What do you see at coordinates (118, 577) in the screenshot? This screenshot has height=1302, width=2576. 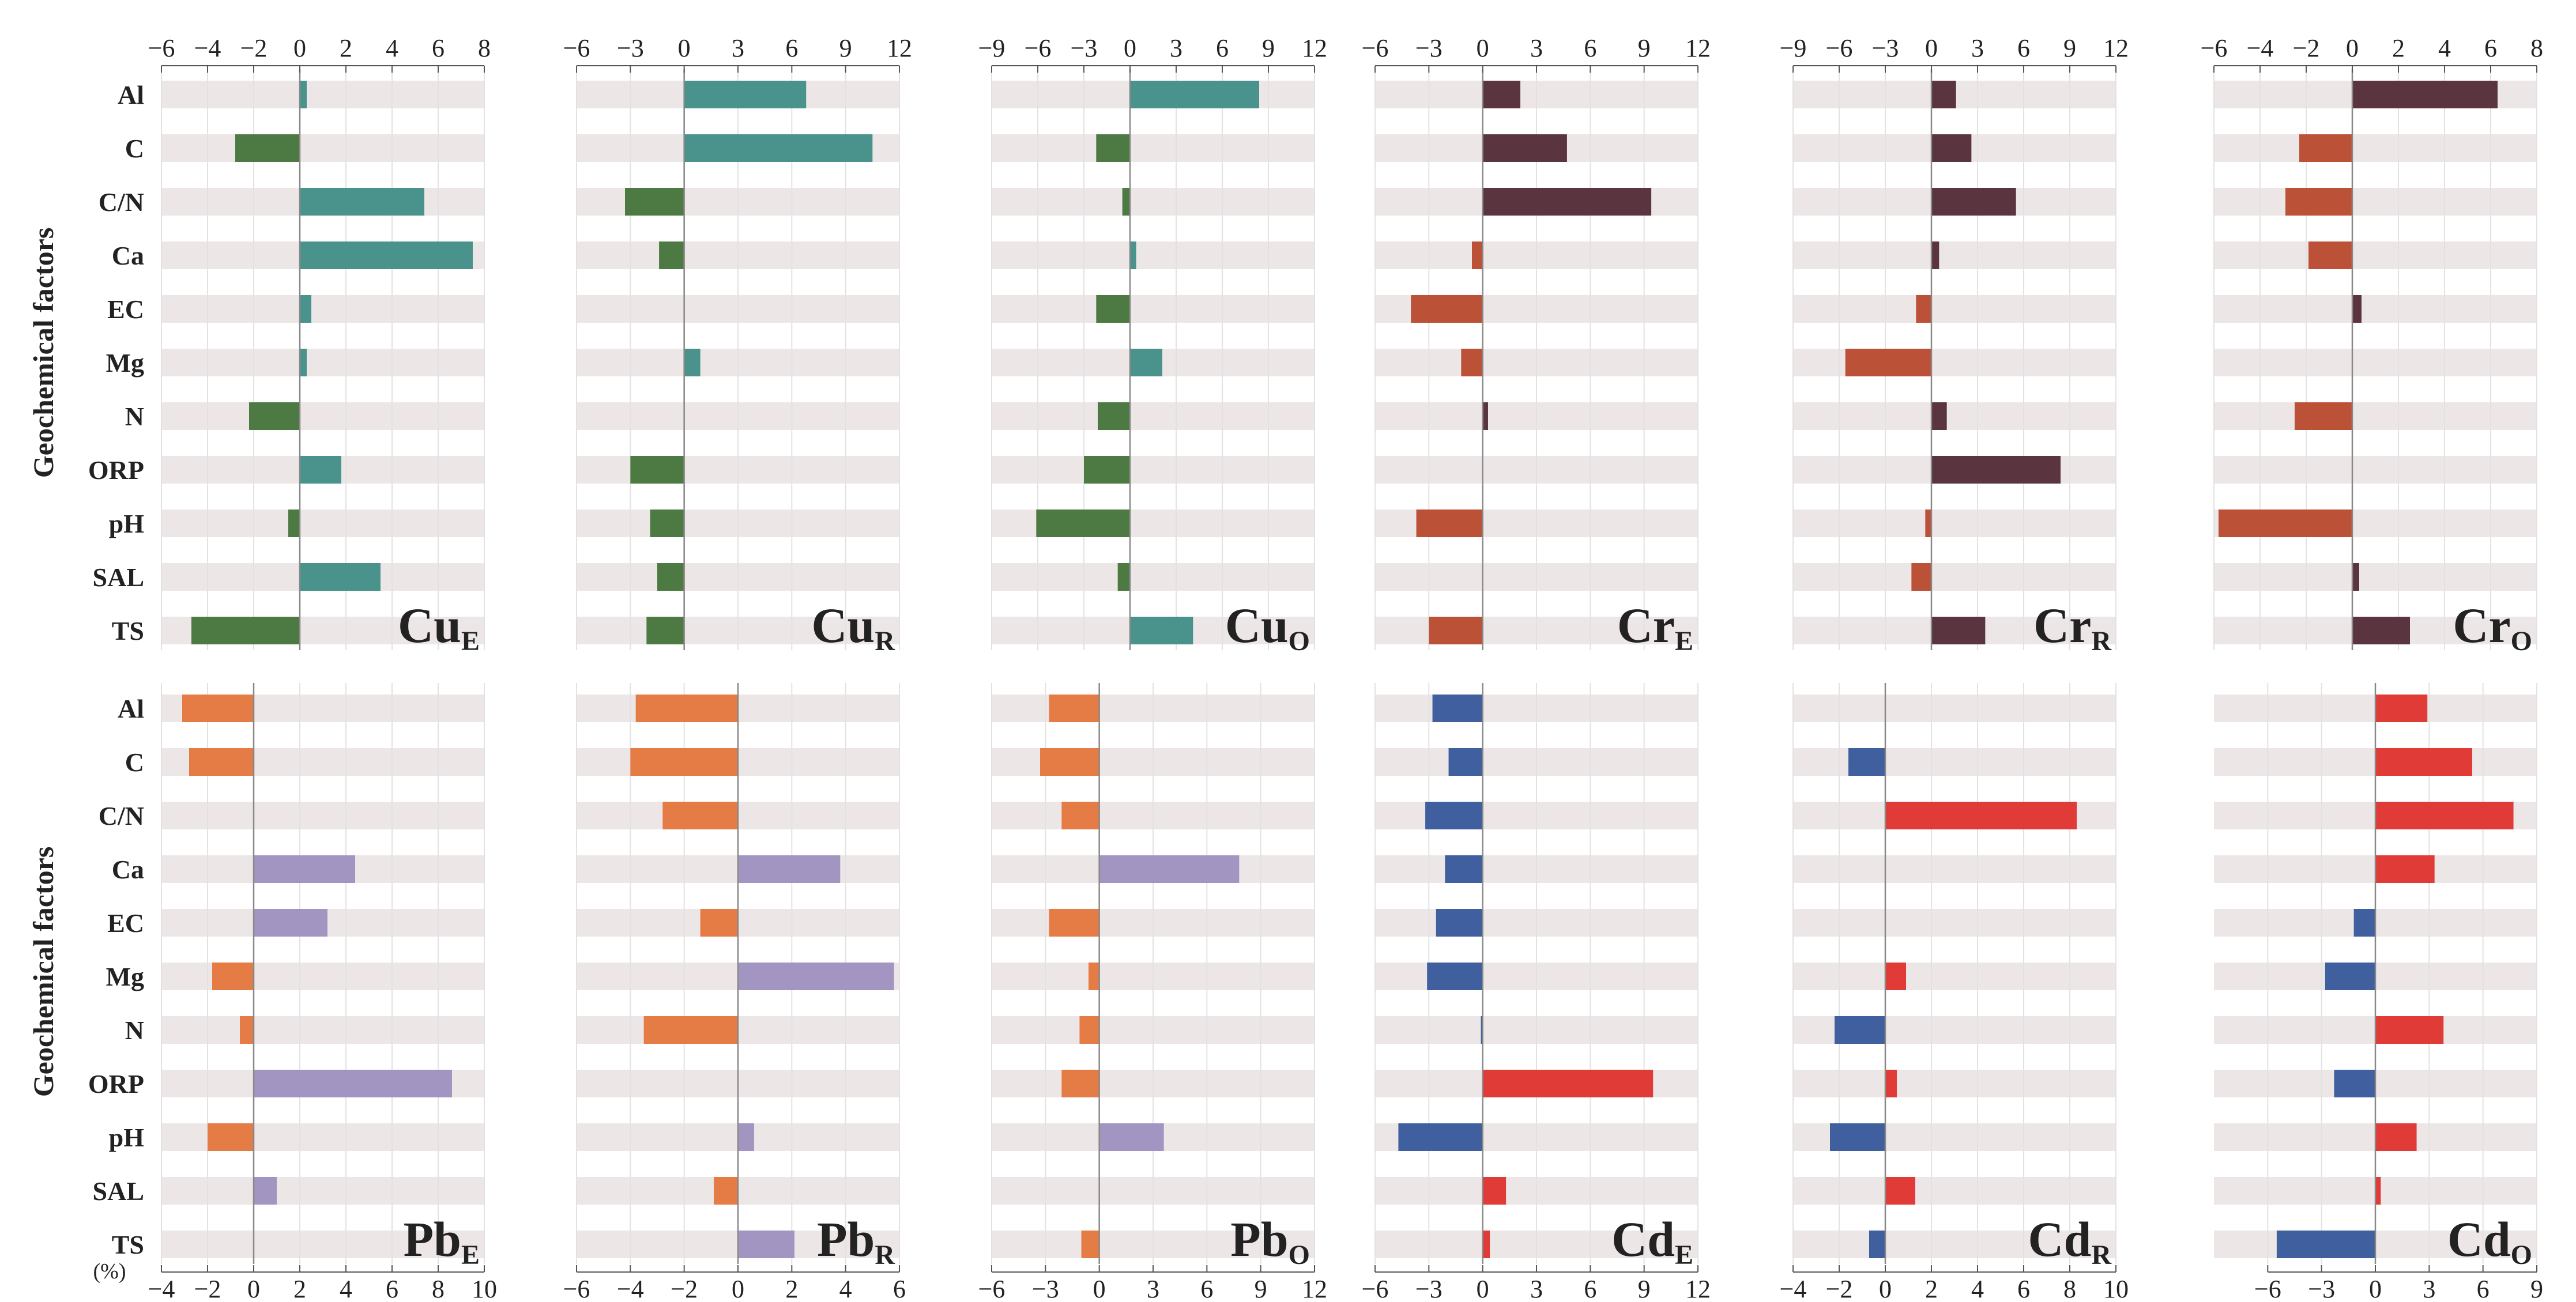 I see `category-label: SAL` at bounding box center [118, 577].